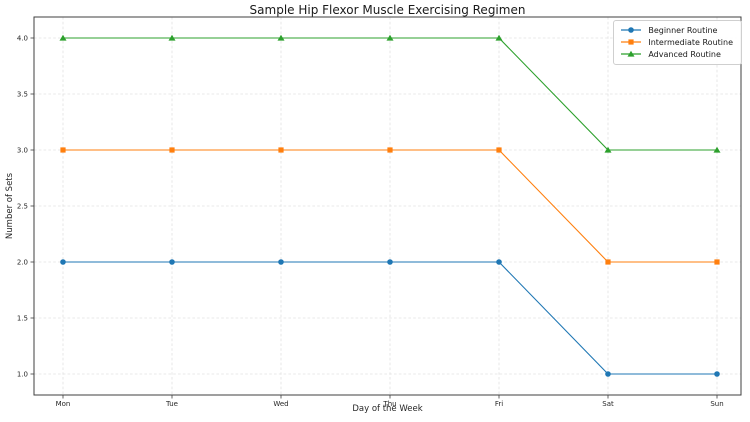  I want to click on x-axis-title: Day of the Week, so click(387, 409).